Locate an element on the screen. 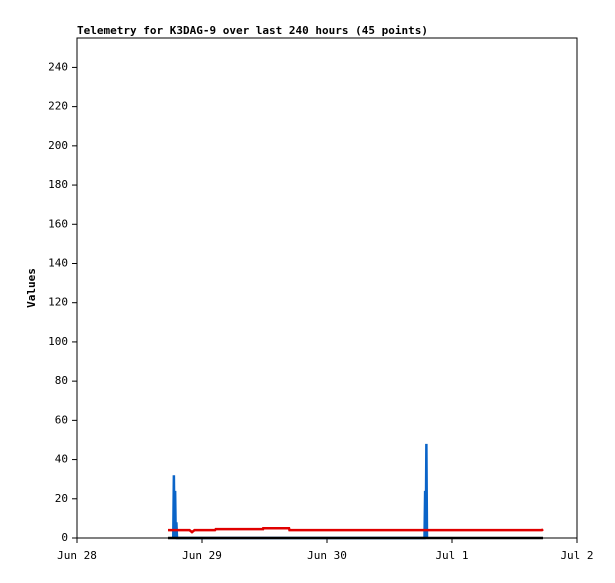  y-tick-label: 200 is located at coordinates (58, 145).